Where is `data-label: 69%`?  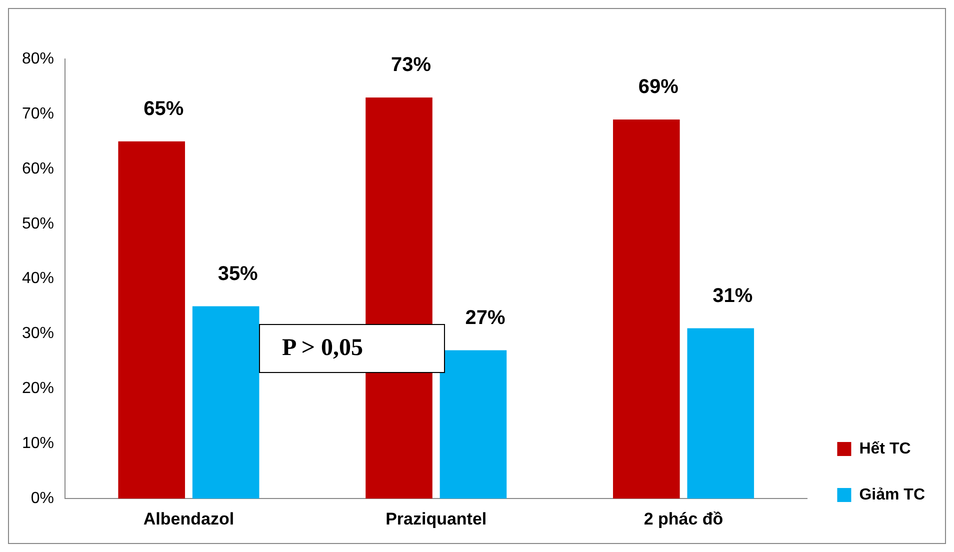
data-label: 69% is located at coordinates (658, 87).